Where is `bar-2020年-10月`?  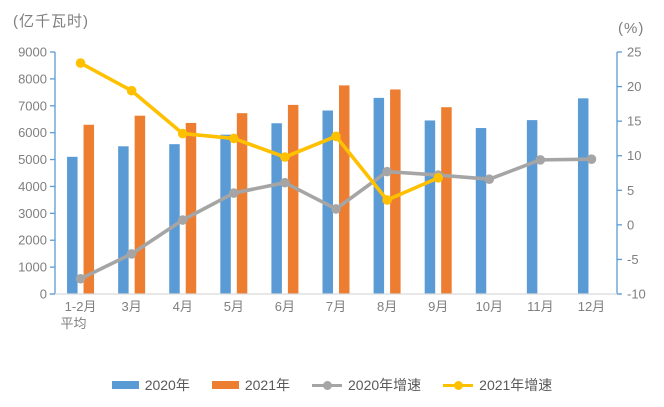 bar-2020年-10月 is located at coordinates (481, 211).